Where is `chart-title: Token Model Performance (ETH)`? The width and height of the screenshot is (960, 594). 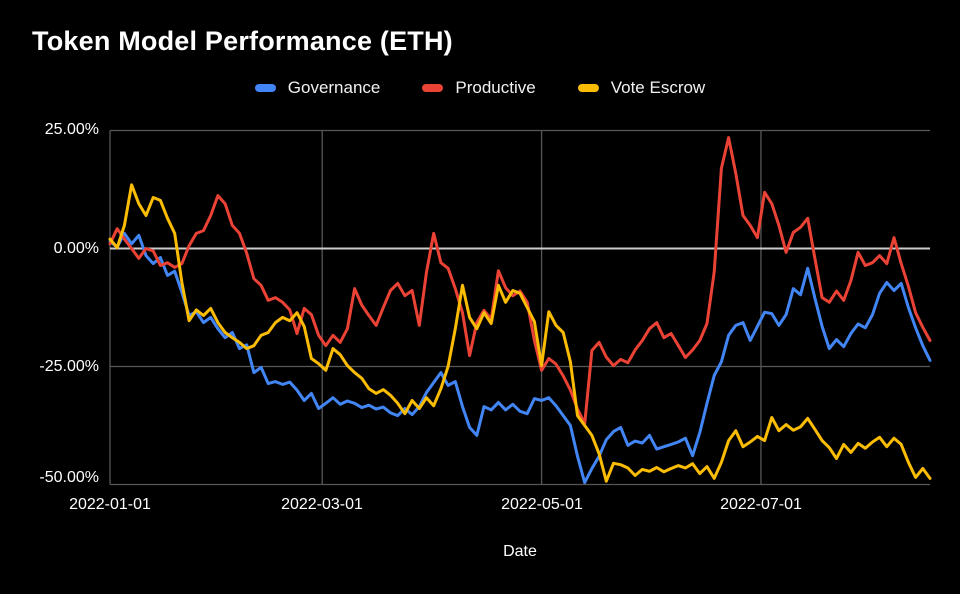
chart-title: Token Model Performance (ETH) is located at coordinates (242, 41).